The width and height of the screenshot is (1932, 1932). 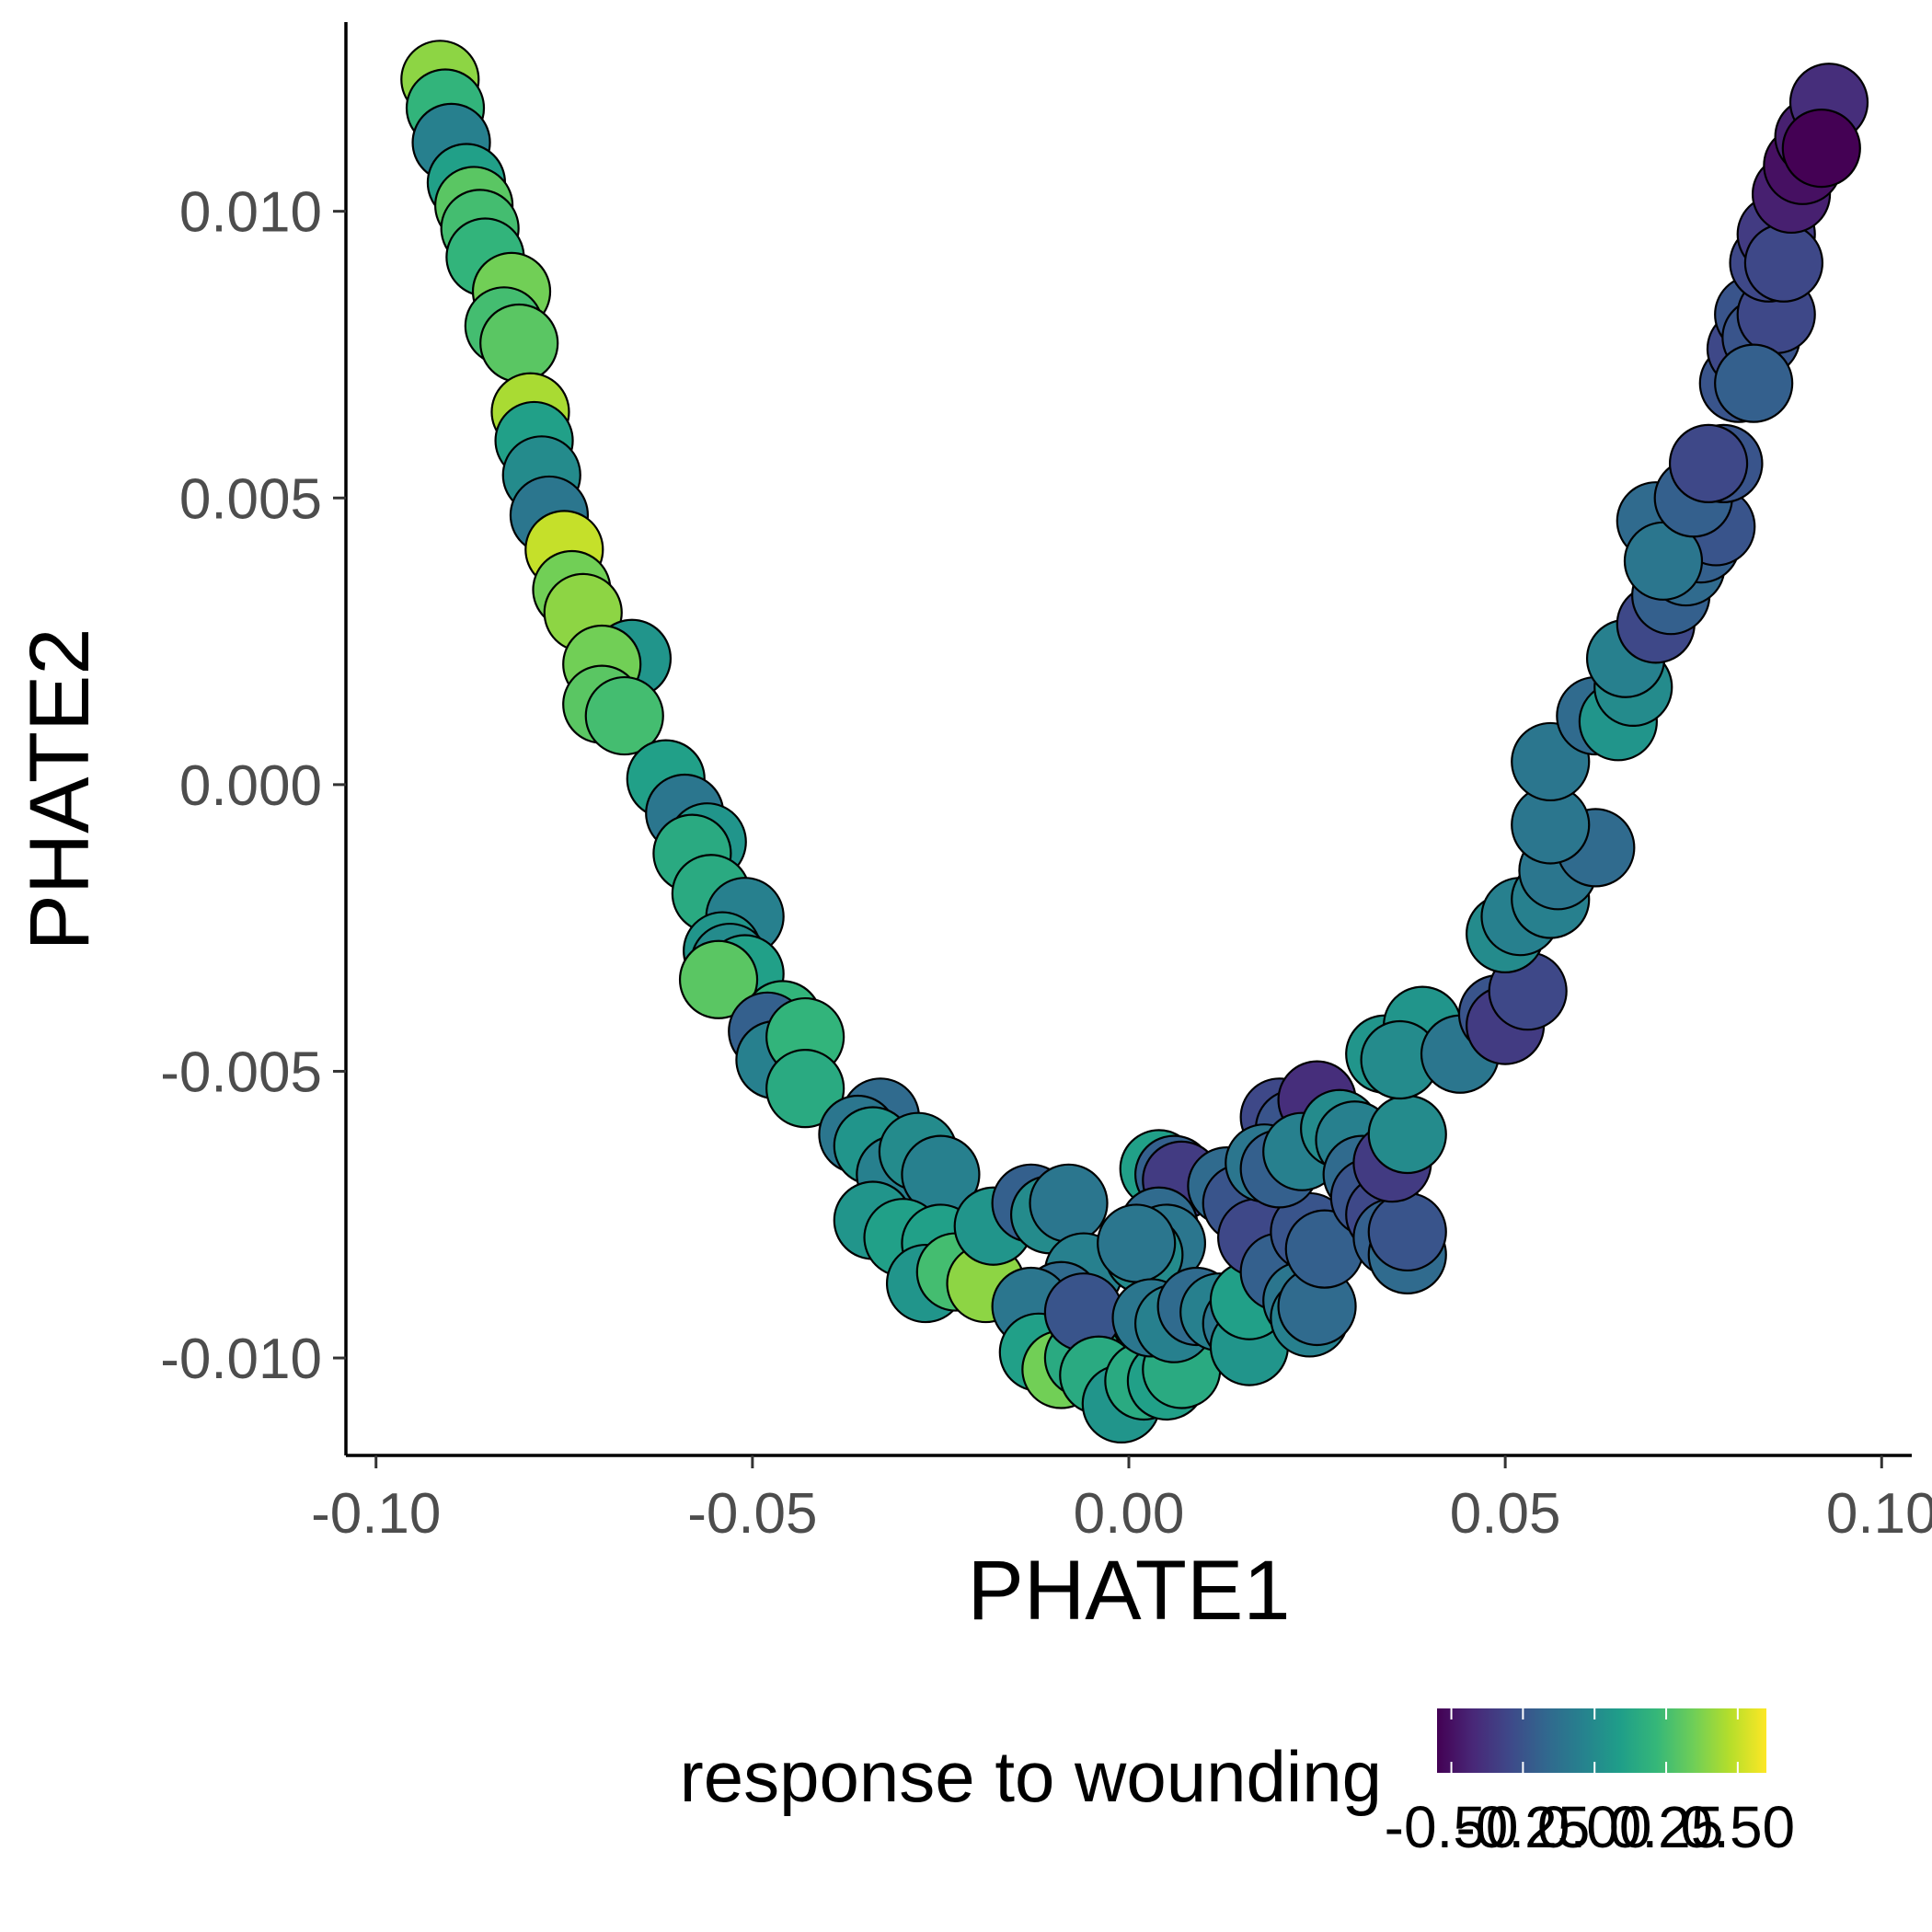 I want to click on colorbar-tick-label: -0.50, so click(x=1452, y=1827).